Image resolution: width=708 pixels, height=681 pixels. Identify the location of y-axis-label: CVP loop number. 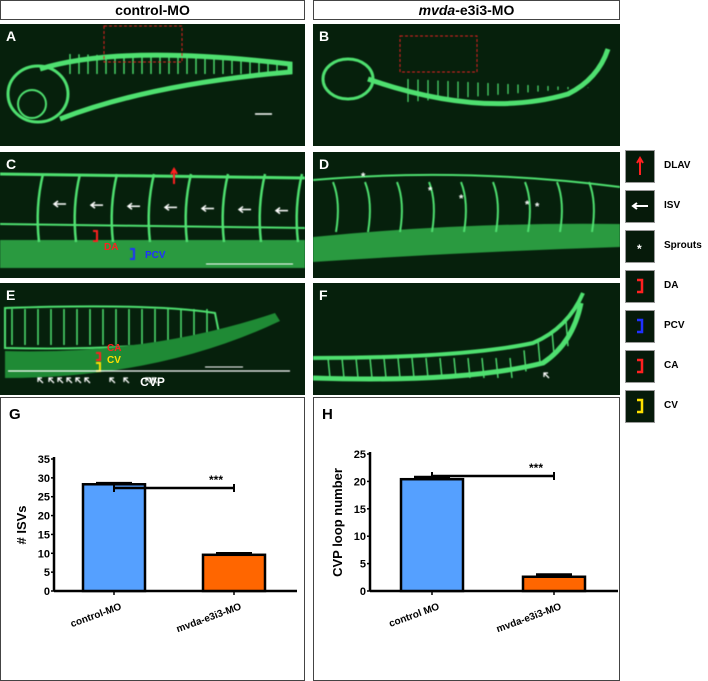
(337, 522).